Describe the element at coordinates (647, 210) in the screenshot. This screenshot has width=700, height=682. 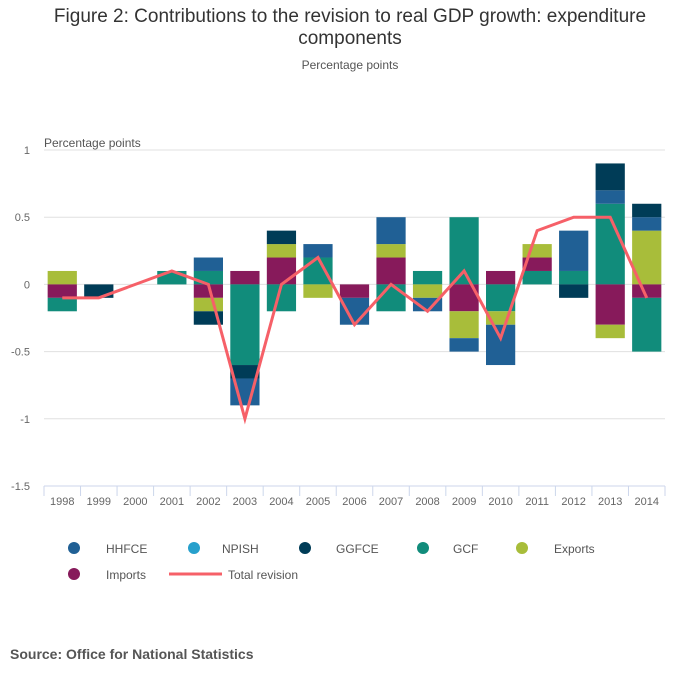
I see `bar-ggfce-2014` at that location.